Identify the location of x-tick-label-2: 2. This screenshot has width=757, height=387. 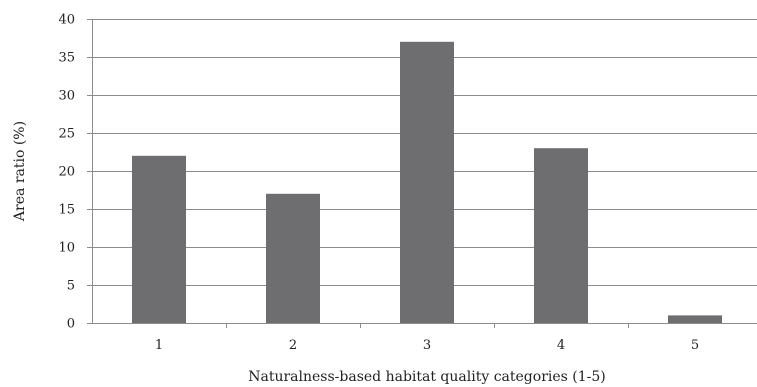
(293, 345).